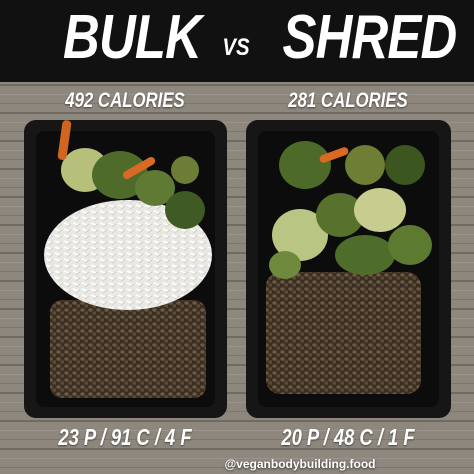 This screenshot has width=474, height=474. What do you see at coordinates (132, 37) in the screenshot?
I see `bulk-title: BULK` at bounding box center [132, 37].